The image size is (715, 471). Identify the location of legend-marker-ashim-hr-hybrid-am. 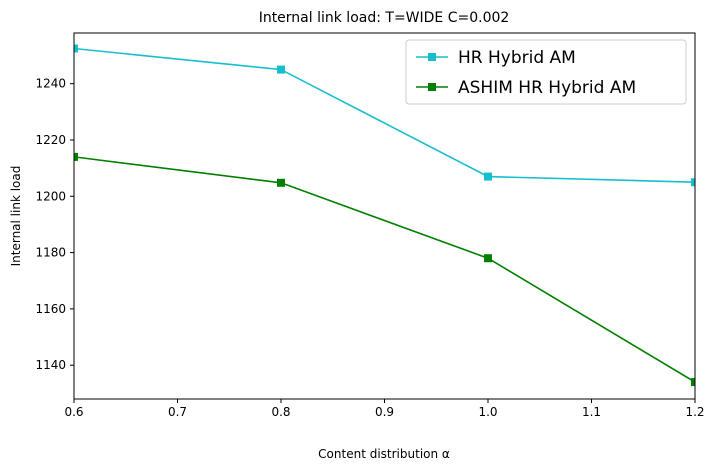
(432, 87).